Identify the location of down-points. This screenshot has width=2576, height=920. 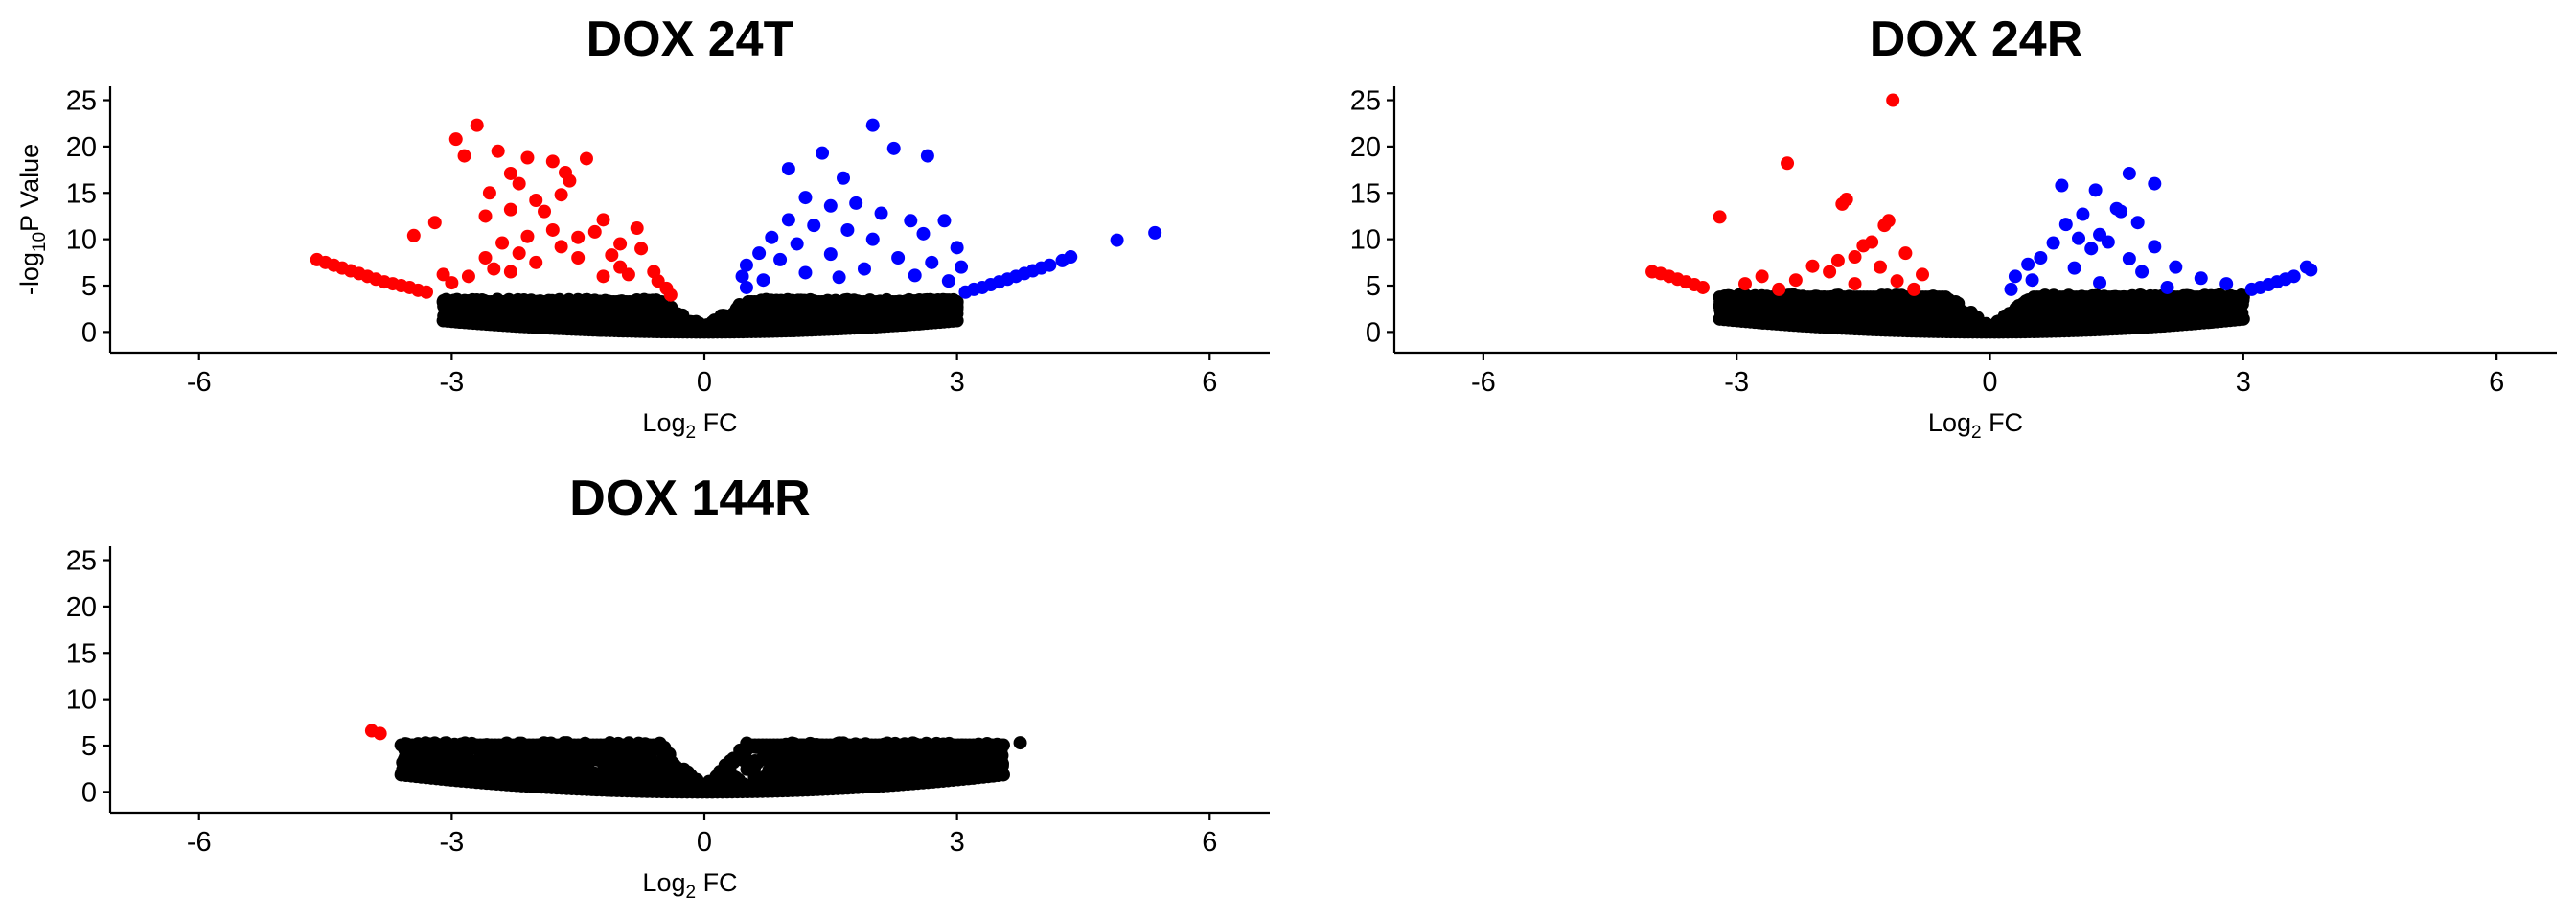
(494, 210).